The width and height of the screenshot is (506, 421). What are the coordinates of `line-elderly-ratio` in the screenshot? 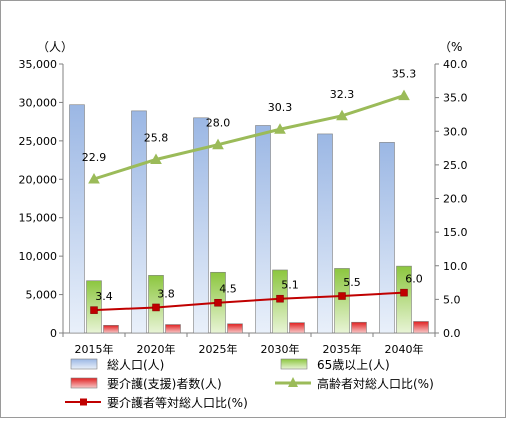 It's located at (249, 137).